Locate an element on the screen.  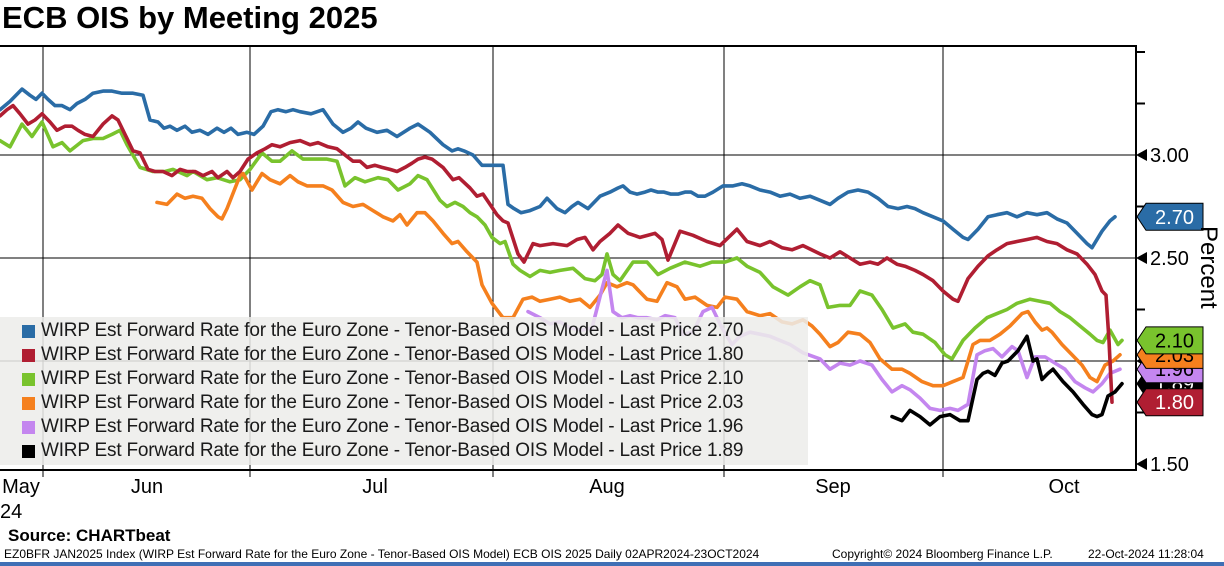
x-axis-label-jul: Jul is located at coordinates (375, 487).